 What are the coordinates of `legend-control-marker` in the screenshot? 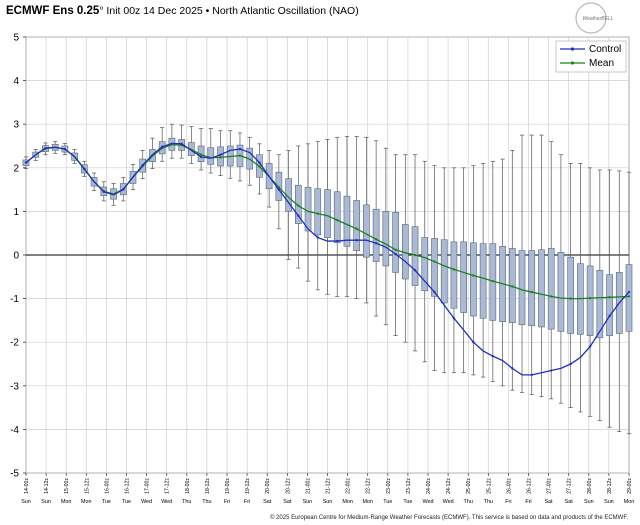 It's located at (572, 49).